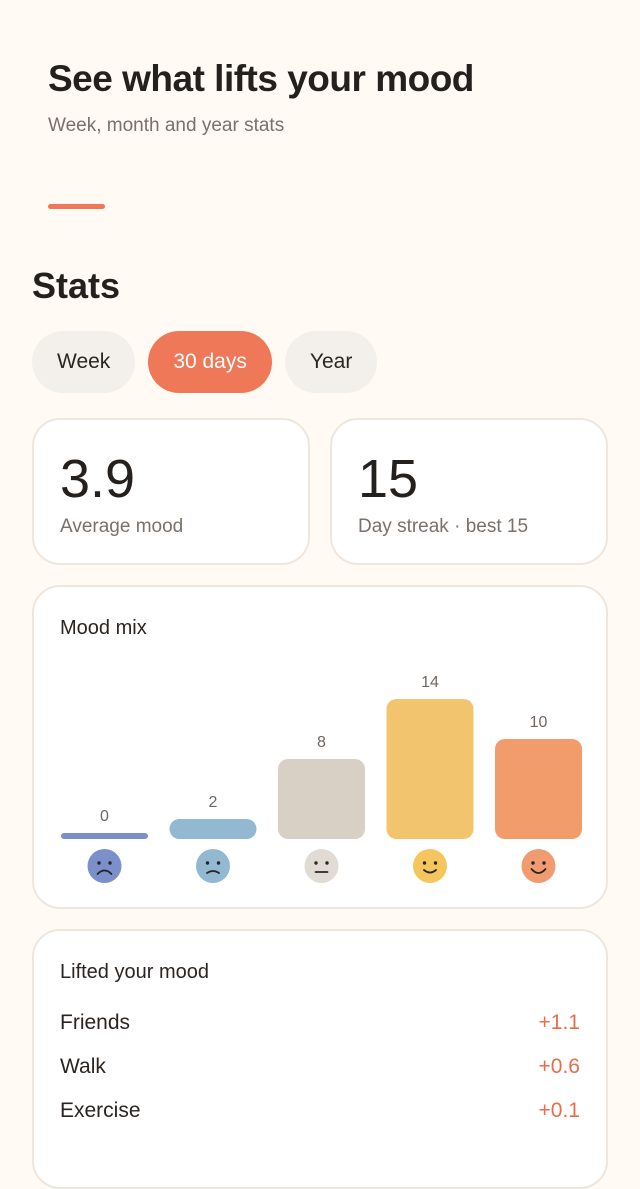 Image resolution: width=640 pixels, height=1189 pixels. Describe the element at coordinates (559, 1066) in the screenshot. I see `lift-delta: +0.6` at that location.